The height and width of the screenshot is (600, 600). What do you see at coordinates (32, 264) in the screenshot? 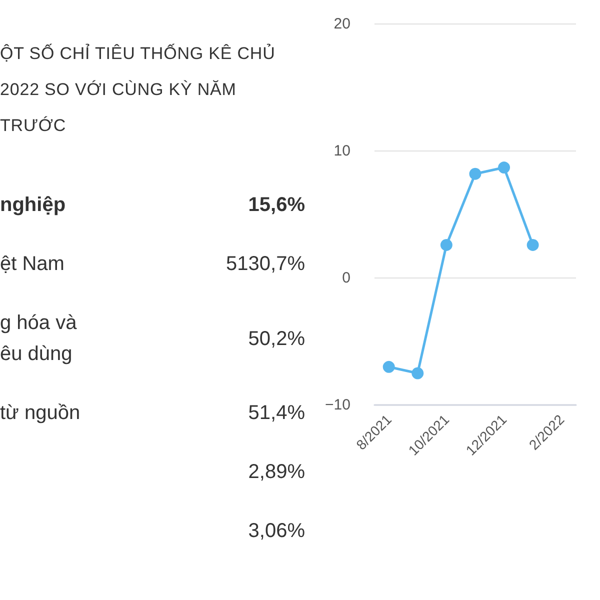
I see `category-label: ệt Nam` at bounding box center [32, 264].